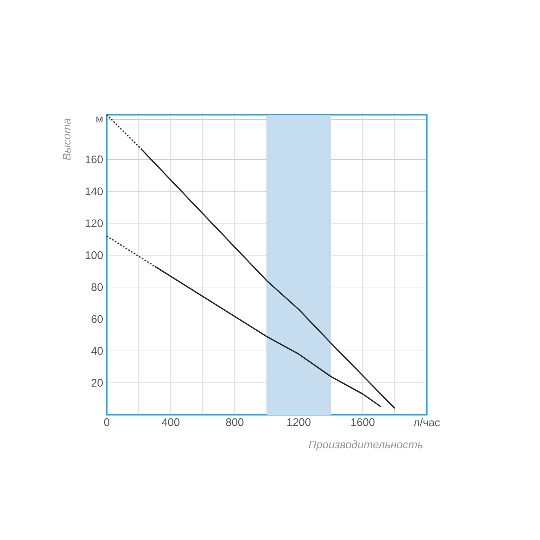 This screenshot has width=540, height=540. What do you see at coordinates (363, 422) in the screenshot?
I see `x-tick-label: 1600` at bounding box center [363, 422].